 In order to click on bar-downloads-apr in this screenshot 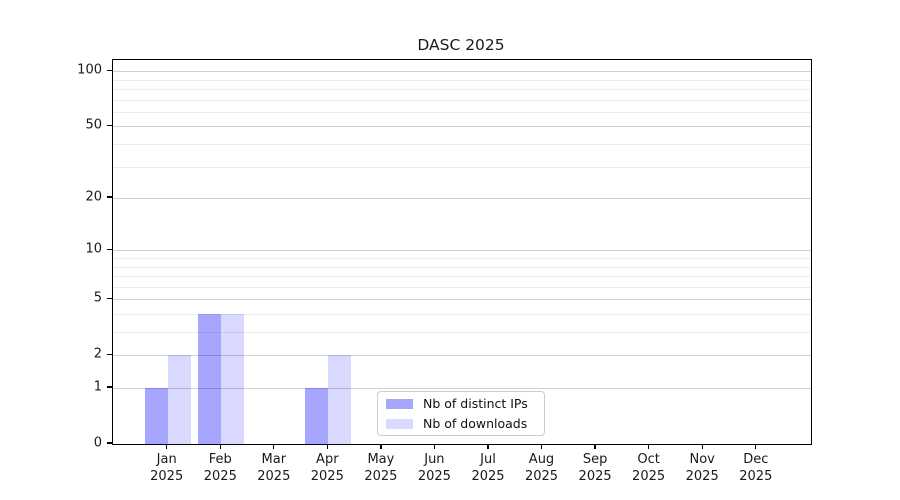, I will do `click(340, 399)`.